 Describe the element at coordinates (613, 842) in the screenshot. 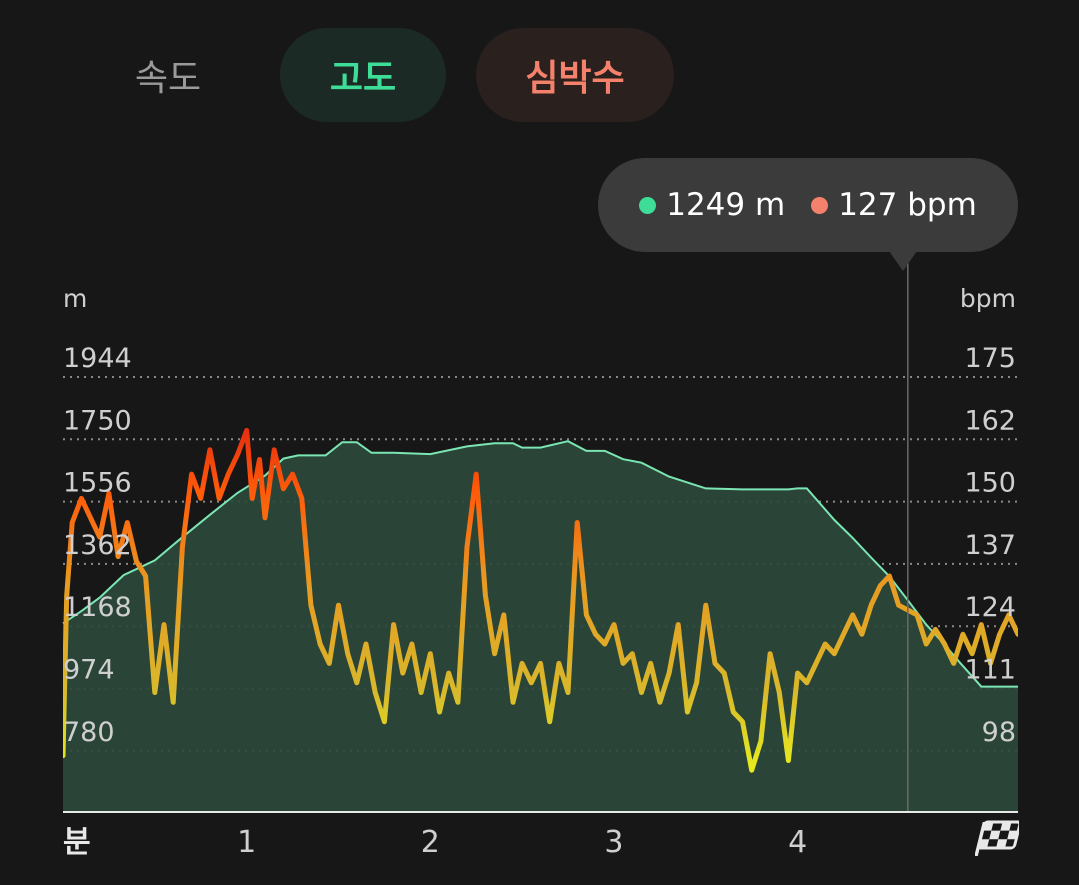

I see `x-tick-label: 3` at that location.